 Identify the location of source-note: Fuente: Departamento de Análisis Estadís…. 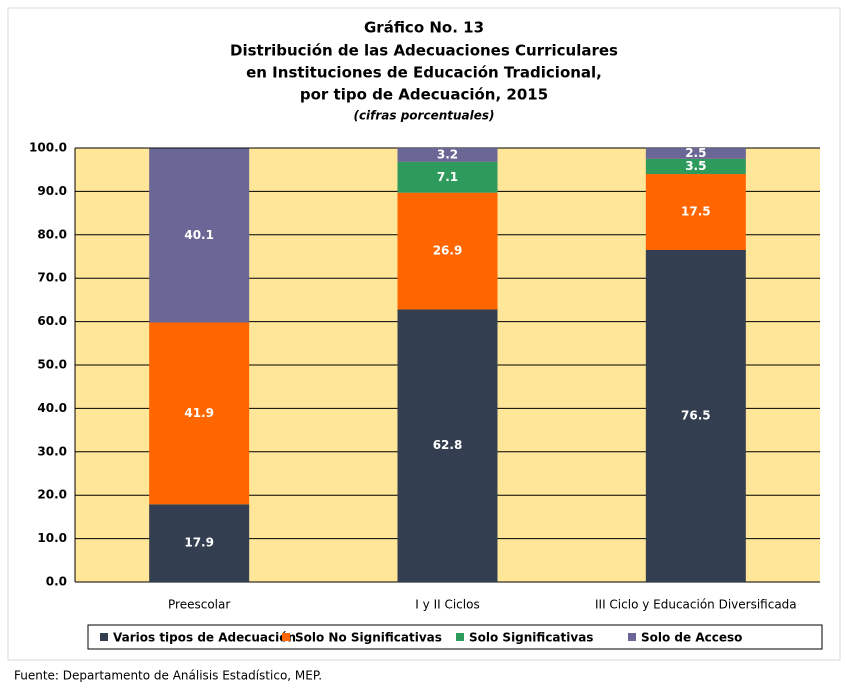
(168, 676).